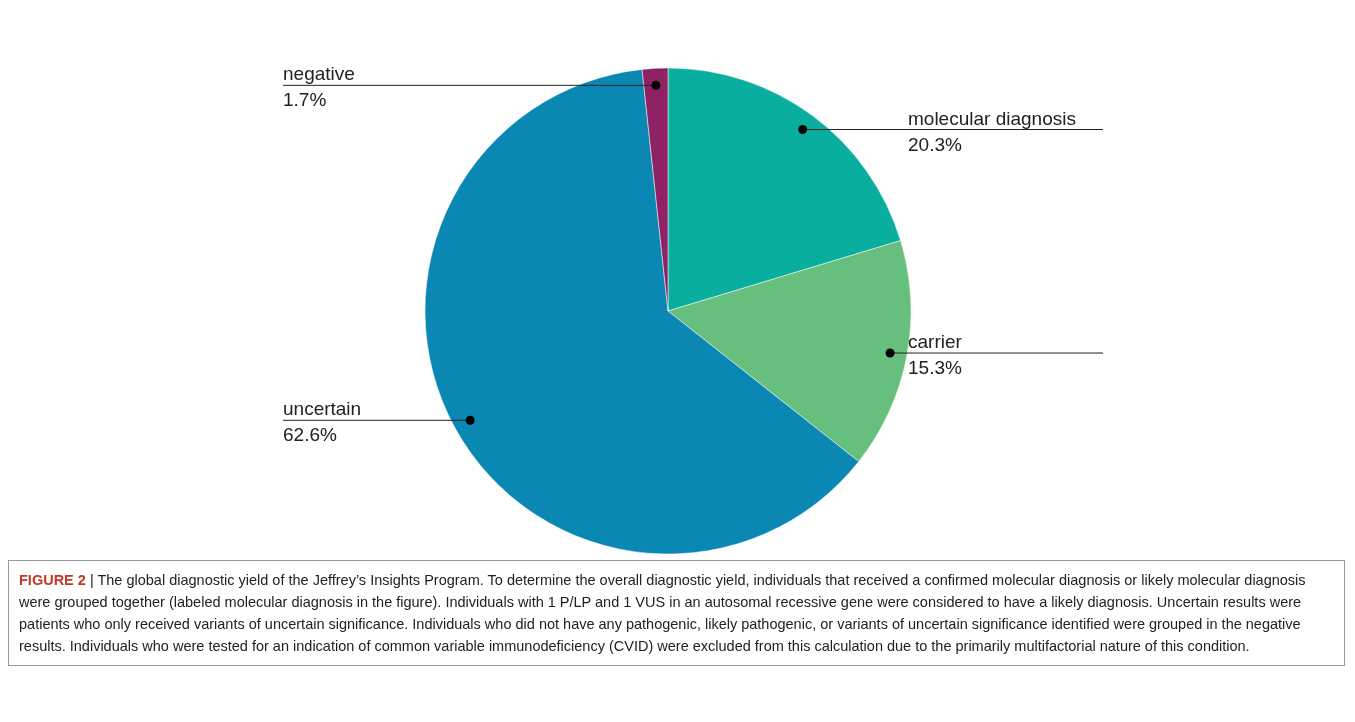 This screenshot has height=722, width=1355. What do you see at coordinates (935, 368) in the screenshot?
I see `data-label: 15.3%` at bounding box center [935, 368].